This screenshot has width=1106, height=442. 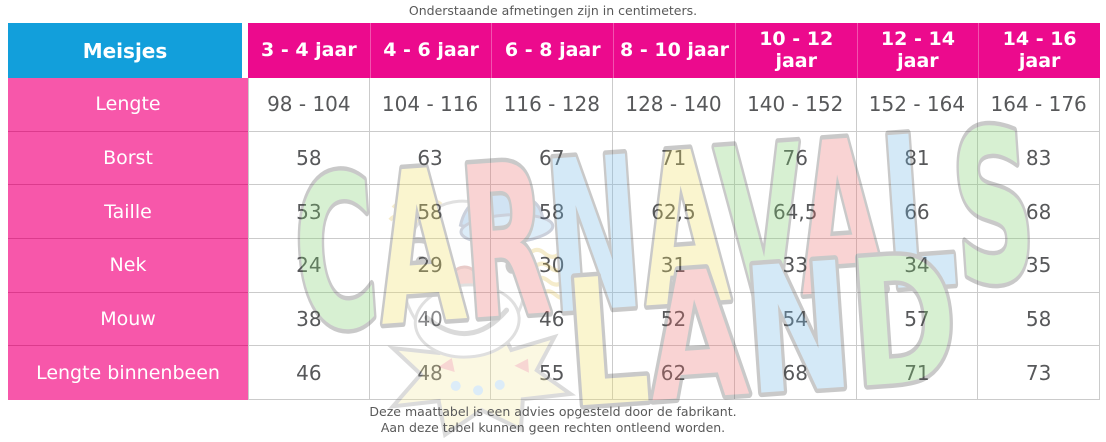 I want to click on row-label: Nek, so click(x=128, y=266).